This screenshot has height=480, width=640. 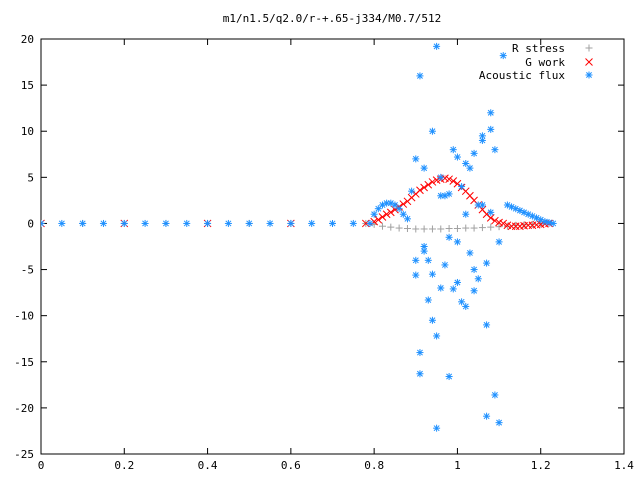 What do you see at coordinates (538, 48) in the screenshot?
I see `legend-label-r-stress: R stress` at bounding box center [538, 48].